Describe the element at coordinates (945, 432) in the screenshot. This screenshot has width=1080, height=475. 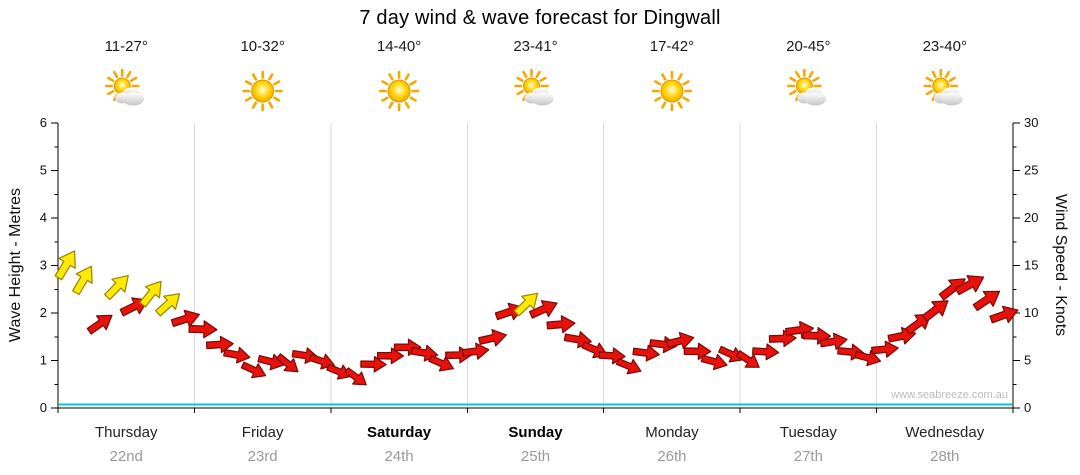
I see `day-name-label: Wednesday` at that location.